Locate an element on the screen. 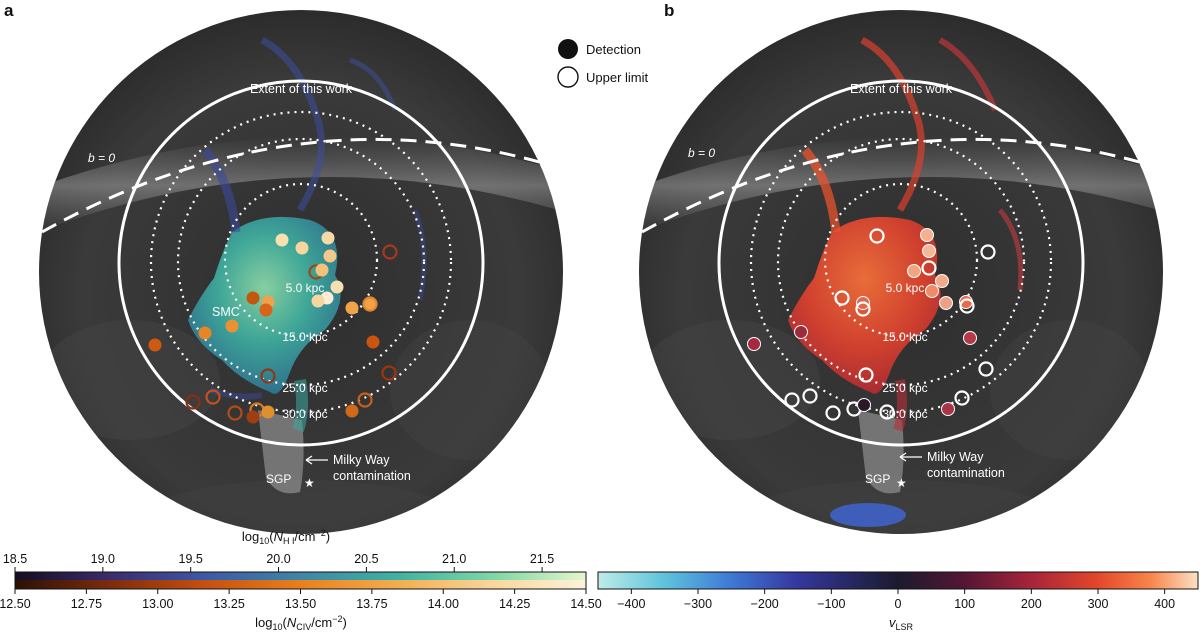  colorbar-civ-tick-label-2: 13.00 is located at coordinates (157, 604).